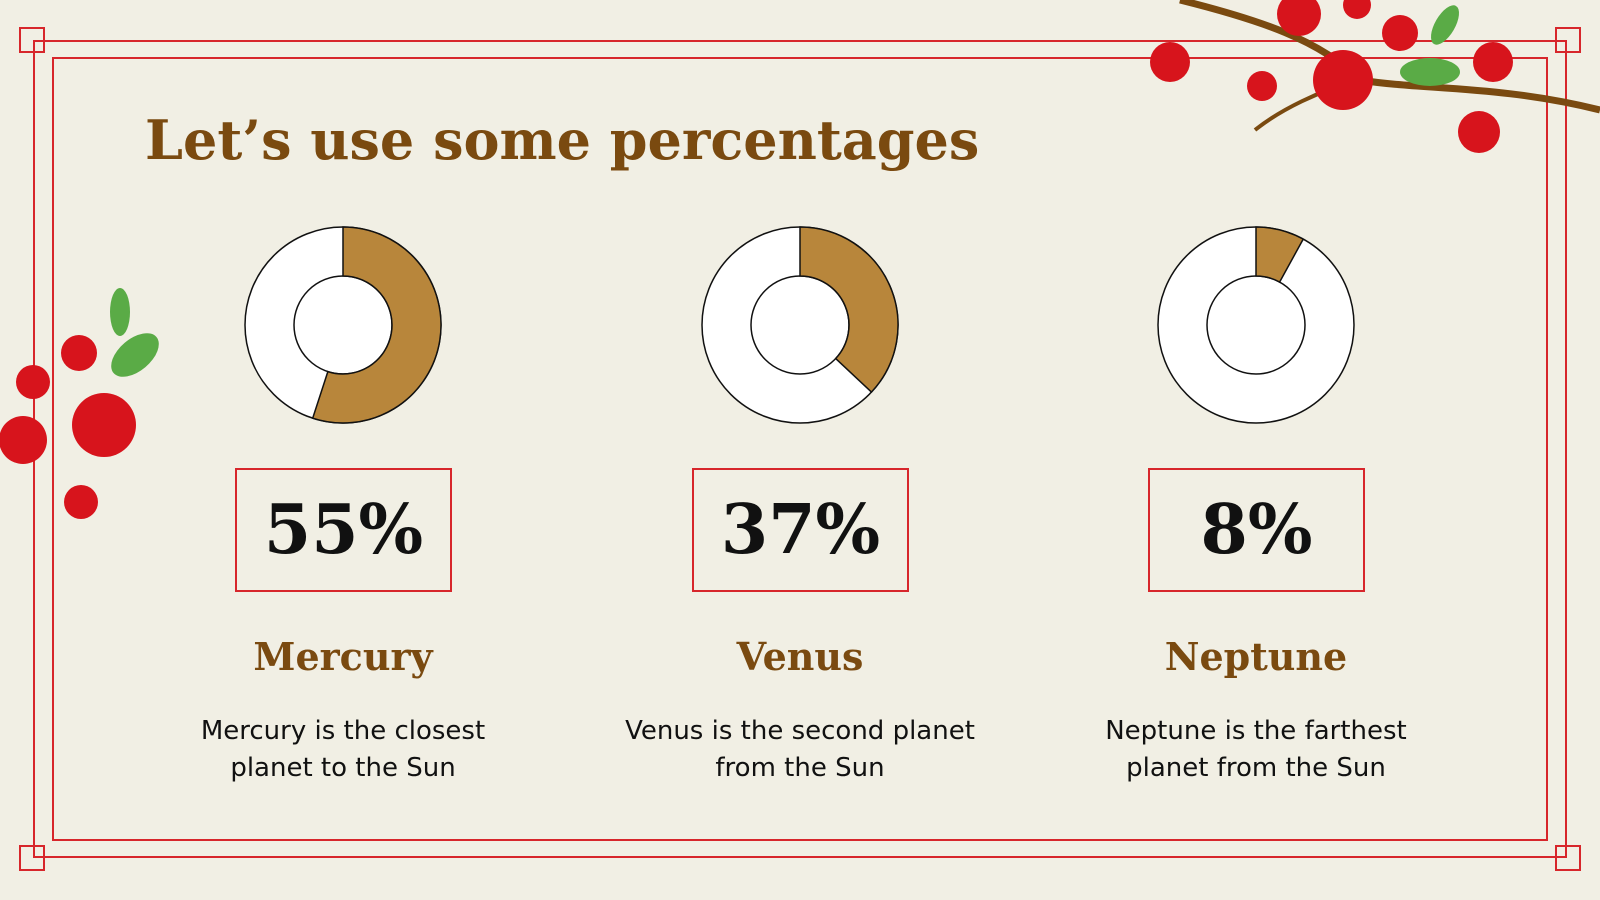 The image size is (1600, 900). Describe the element at coordinates (562, 140) in the screenshot. I see `slide-title: Let’s use some percentages` at that location.